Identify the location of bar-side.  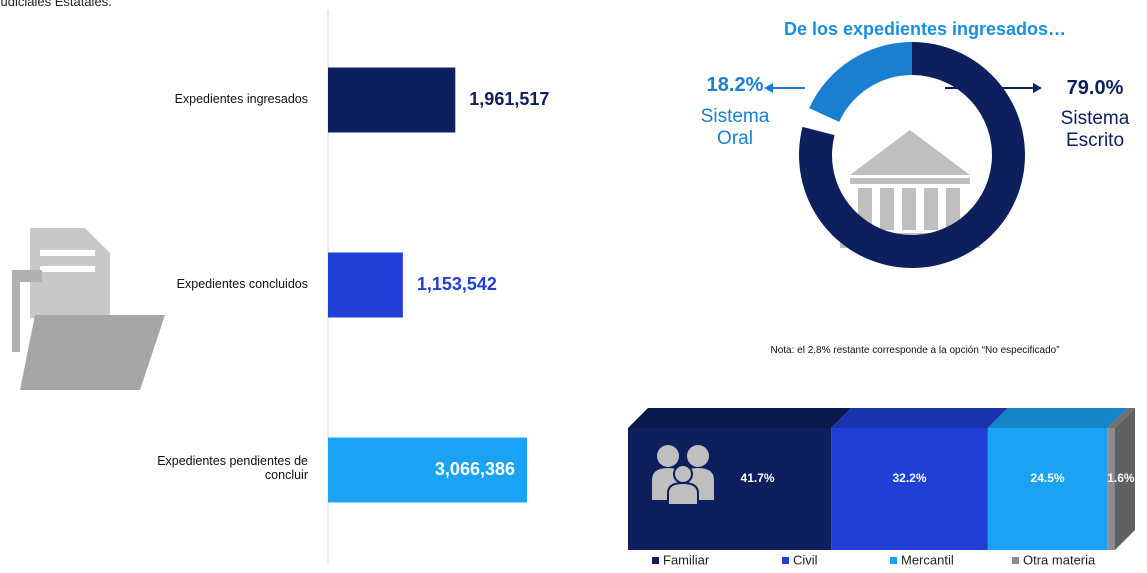
(1125, 479).